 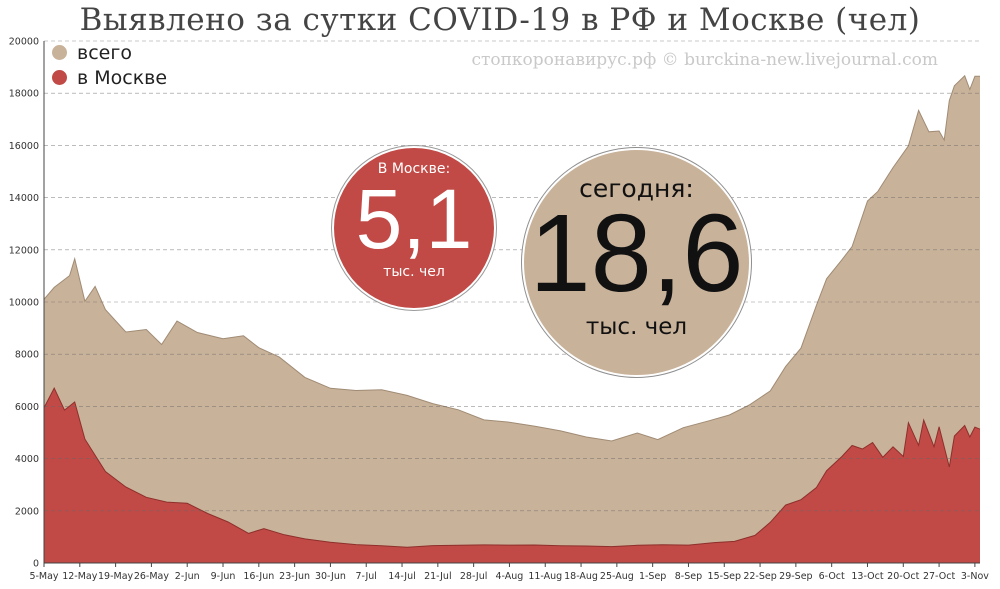 What do you see at coordinates (24, 146) in the screenshot?
I see `y-tick-label: 16000` at bounding box center [24, 146].